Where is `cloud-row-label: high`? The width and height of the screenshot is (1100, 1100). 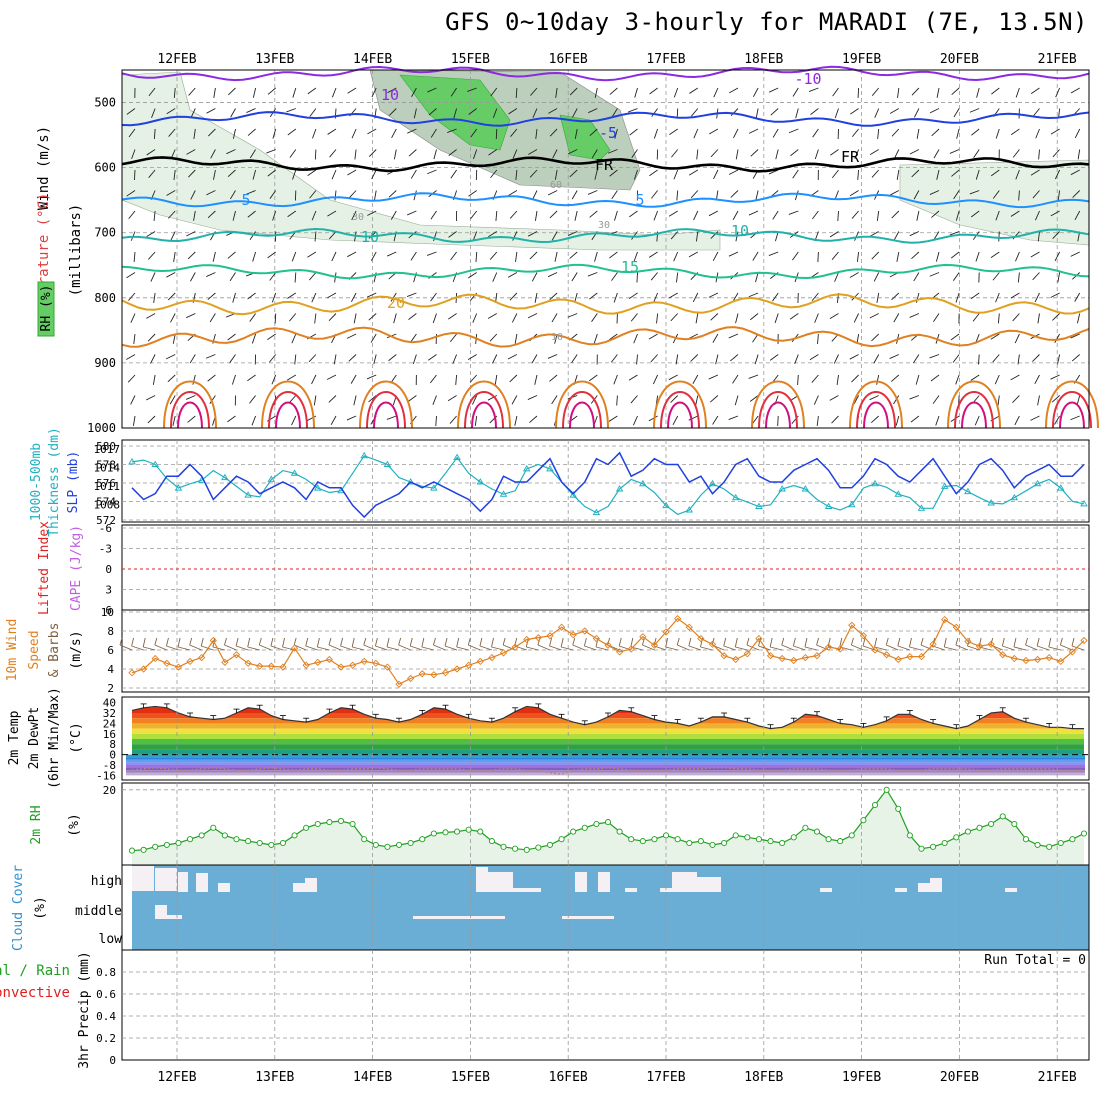 cloud-row-label: high is located at coordinates (106, 881).